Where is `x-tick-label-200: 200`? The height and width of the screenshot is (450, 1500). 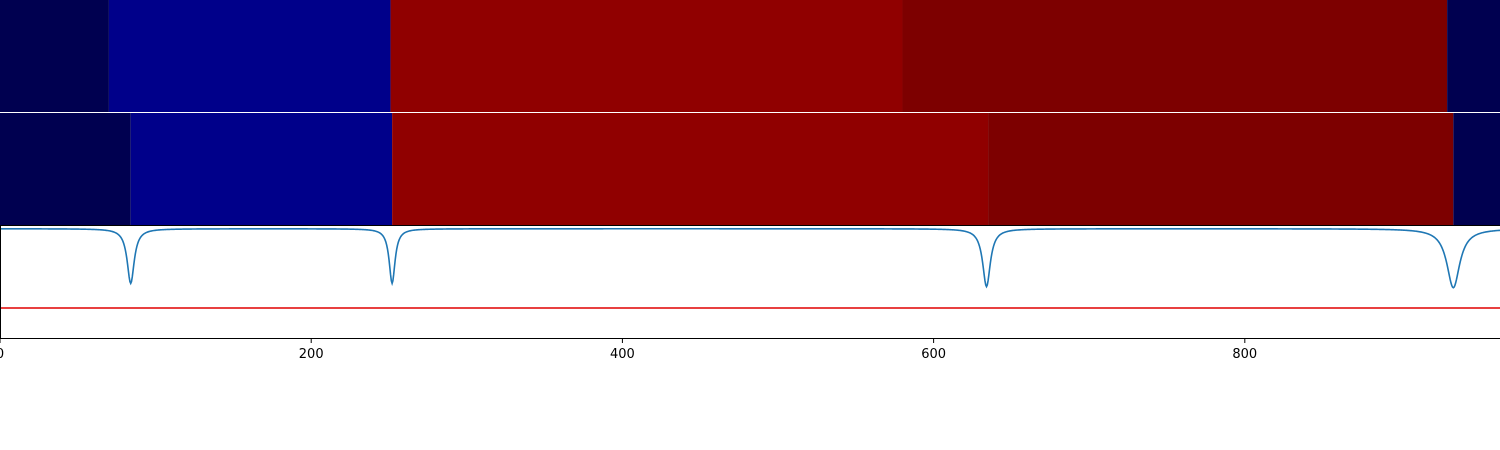 x-tick-label-200: 200 is located at coordinates (311, 354).